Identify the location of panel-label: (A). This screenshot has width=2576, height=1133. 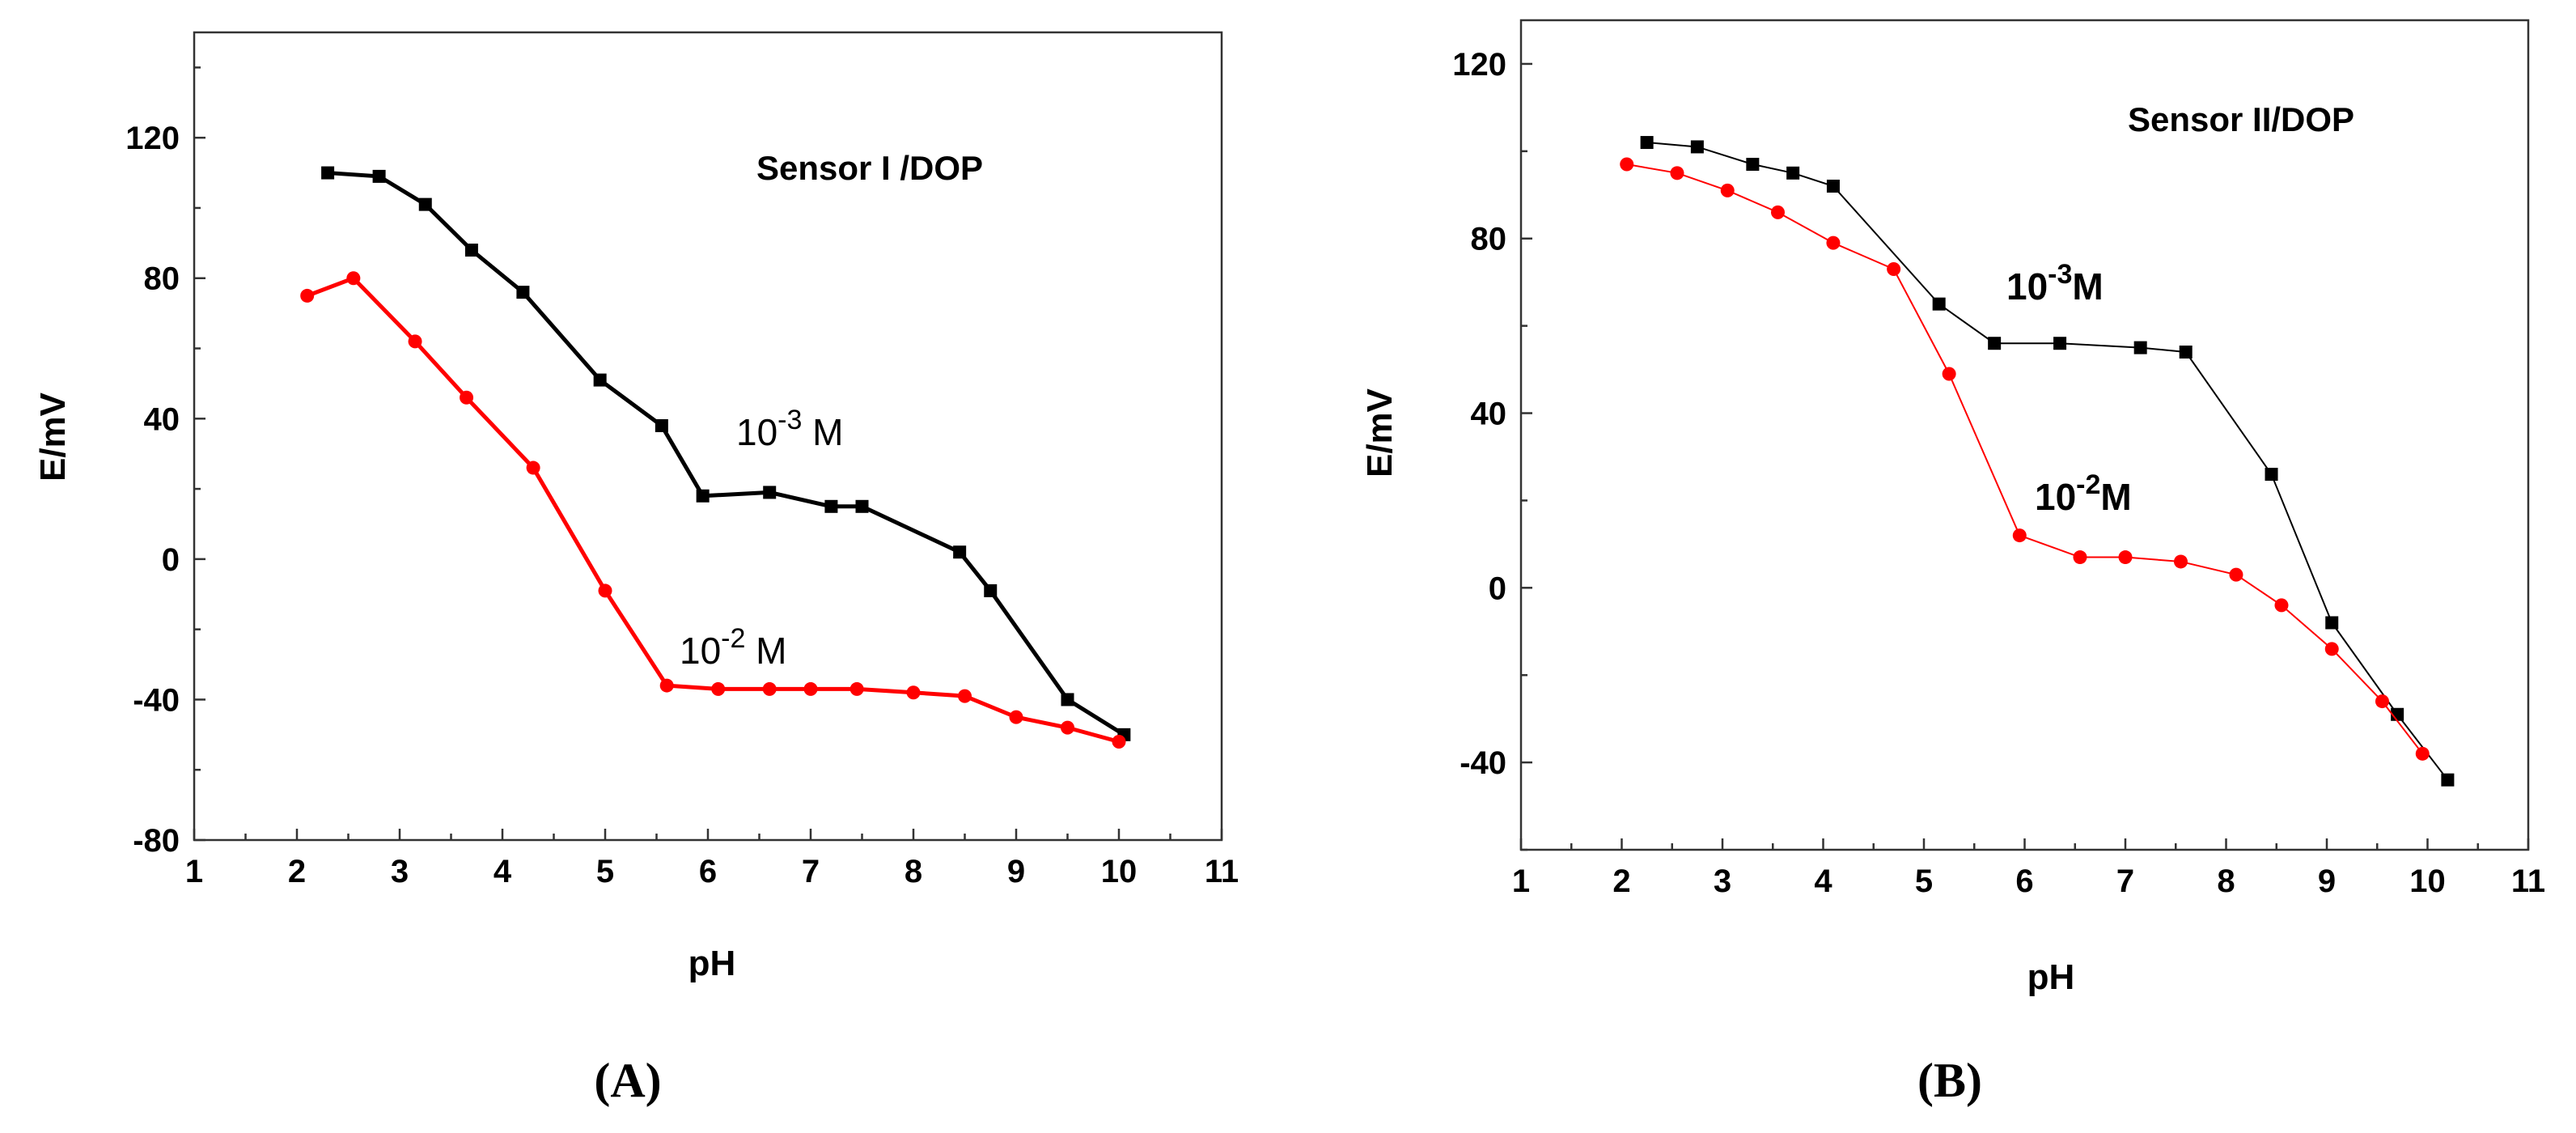
(627, 1080).